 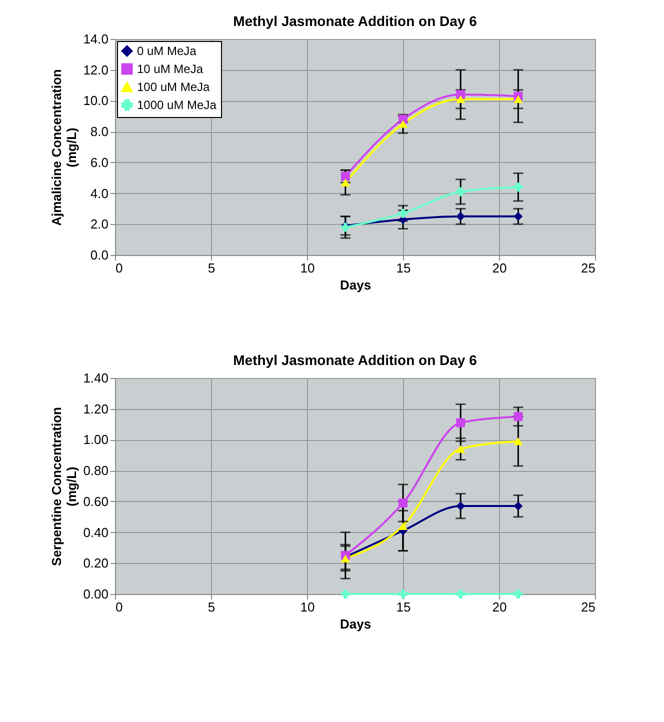 What do you see at coordinates (99, 132) in the screenshot?
I see `y-tick-label: 8.0` at bounding box center [99, 132].